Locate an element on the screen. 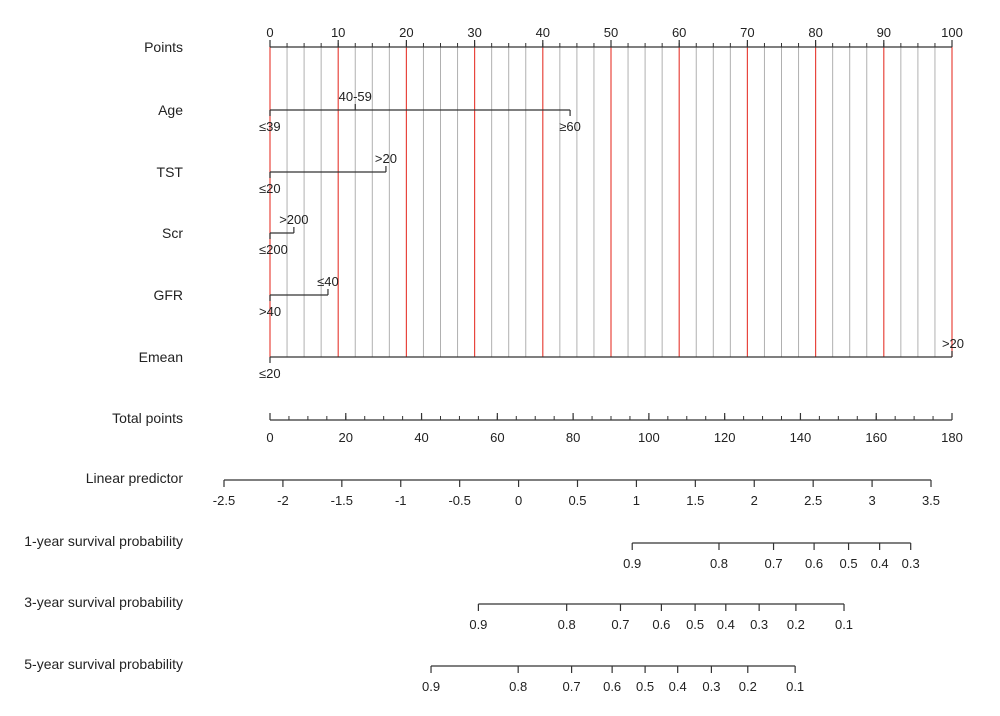 The width and height of the screenshot is (1000, 716). points-axis-label: Points is located at coordinates (163, 47).